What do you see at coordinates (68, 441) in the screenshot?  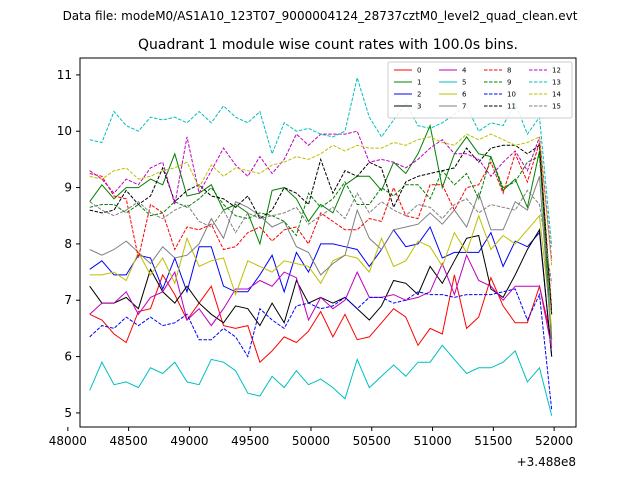 I see `x-tick-label: 48000` at bounding box center [68, 441].